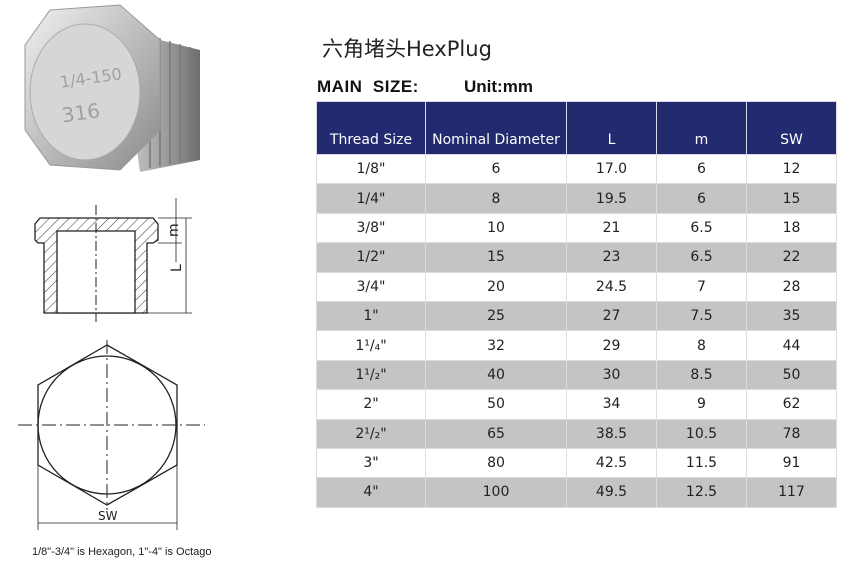  What do you see at coordinates (701, 492) in the screenshot?
I see `cell-m: 12.5` at bounding box center [701, 492].